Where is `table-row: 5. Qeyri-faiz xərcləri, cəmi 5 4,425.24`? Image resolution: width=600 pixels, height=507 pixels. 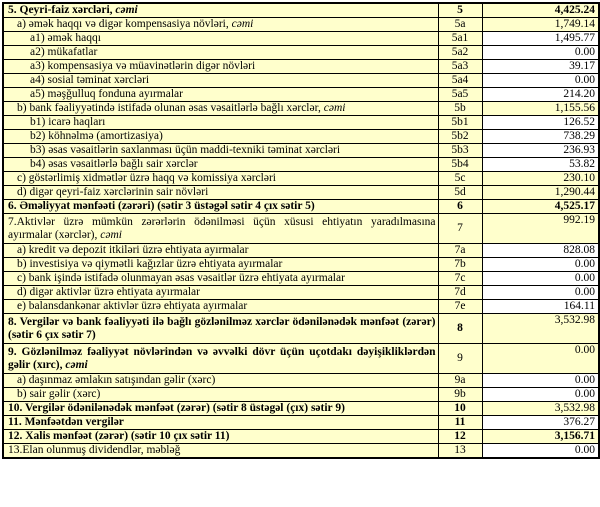 table-row: 5. Qeyri-faiz xərcləri, cəmi 5 4,425.24 is located at coordinates (301, 10).